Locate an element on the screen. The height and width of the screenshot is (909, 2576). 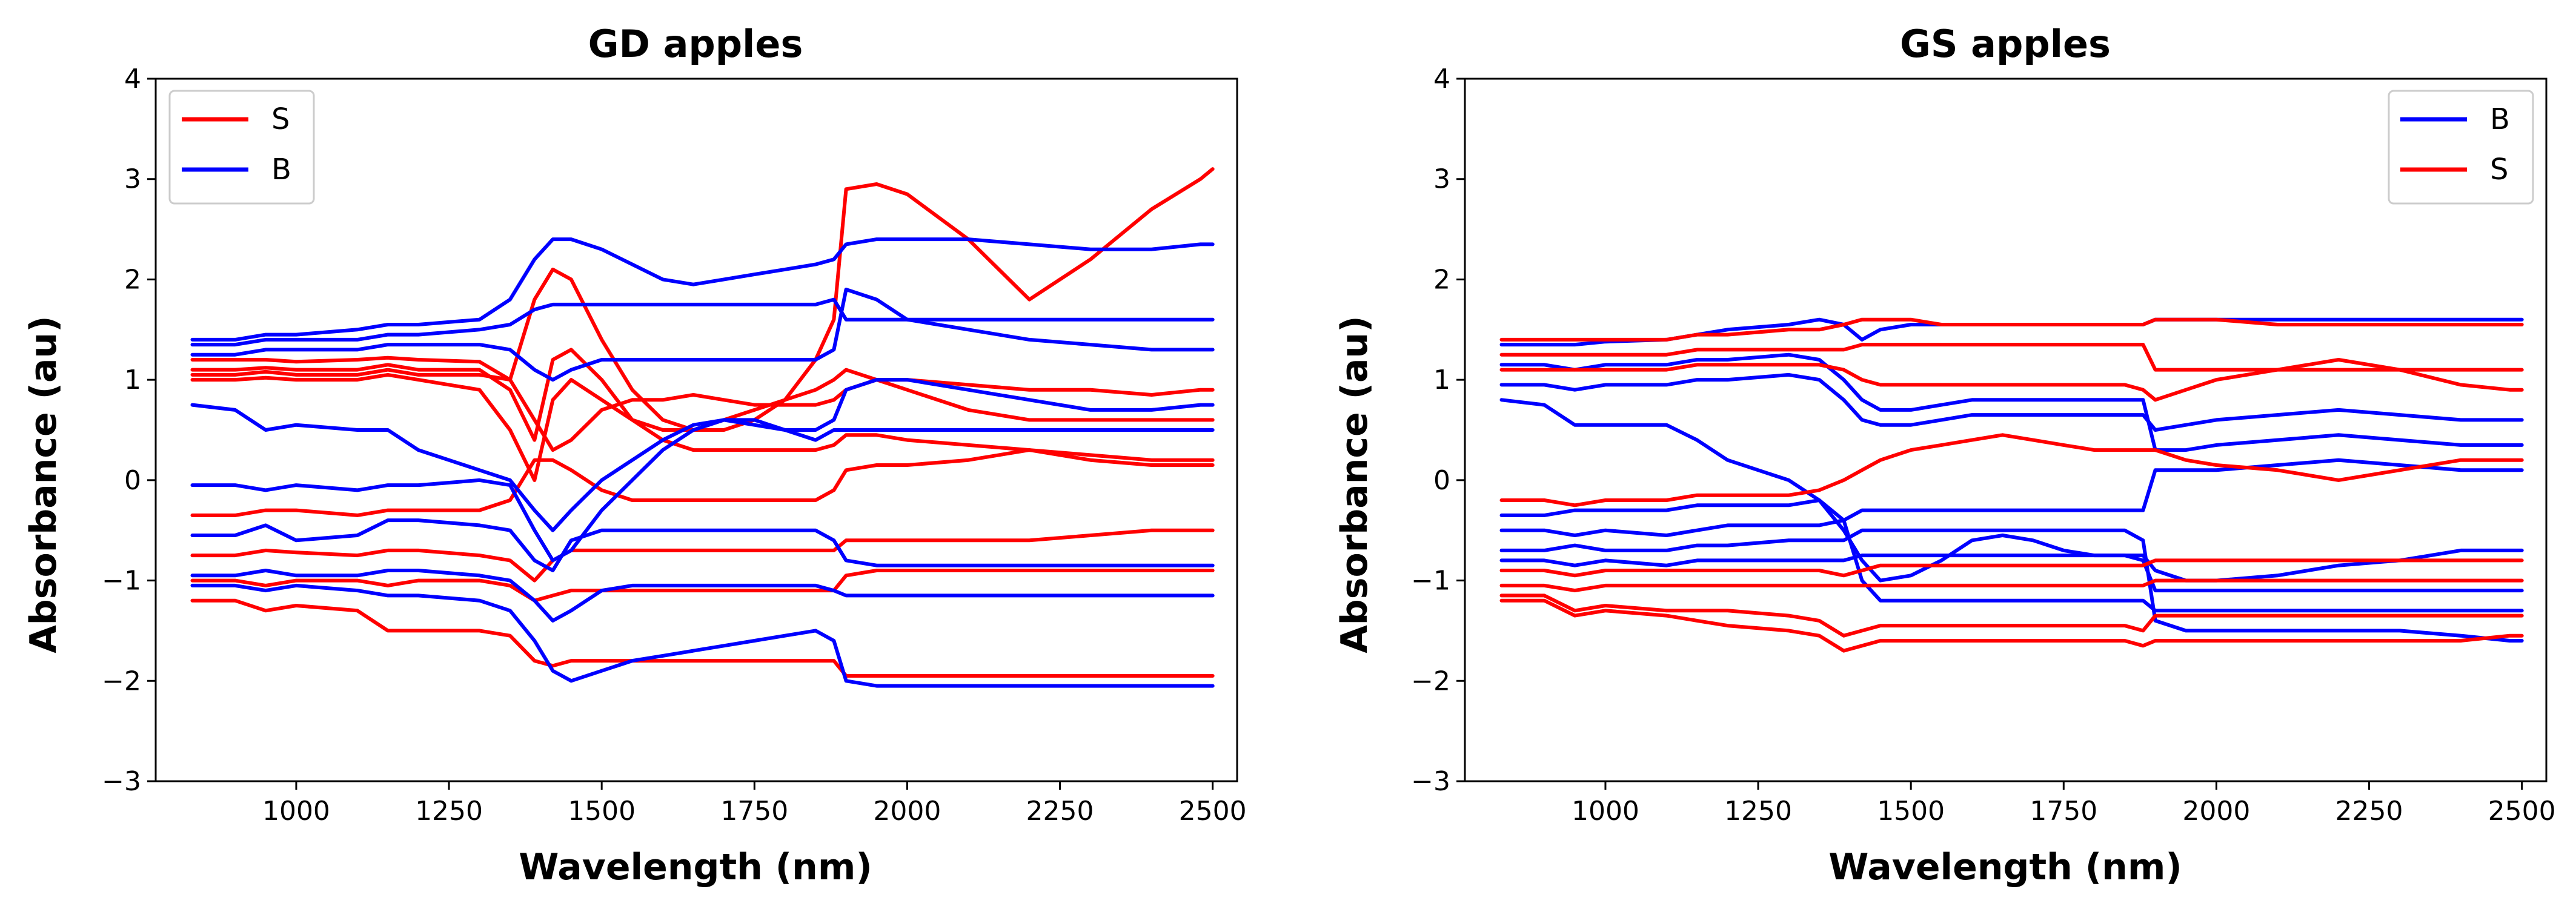
legend: B S is located at coordinates (2461, 147).